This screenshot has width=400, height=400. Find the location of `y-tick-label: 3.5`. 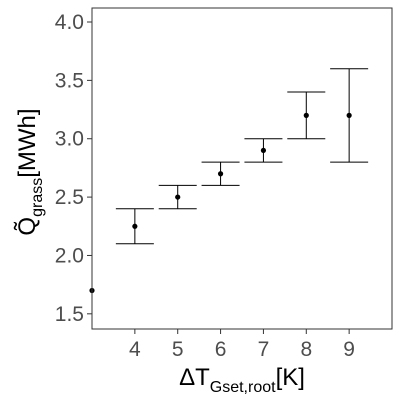

y-tick-label: 3.5 is located at coordinates (69, 80).